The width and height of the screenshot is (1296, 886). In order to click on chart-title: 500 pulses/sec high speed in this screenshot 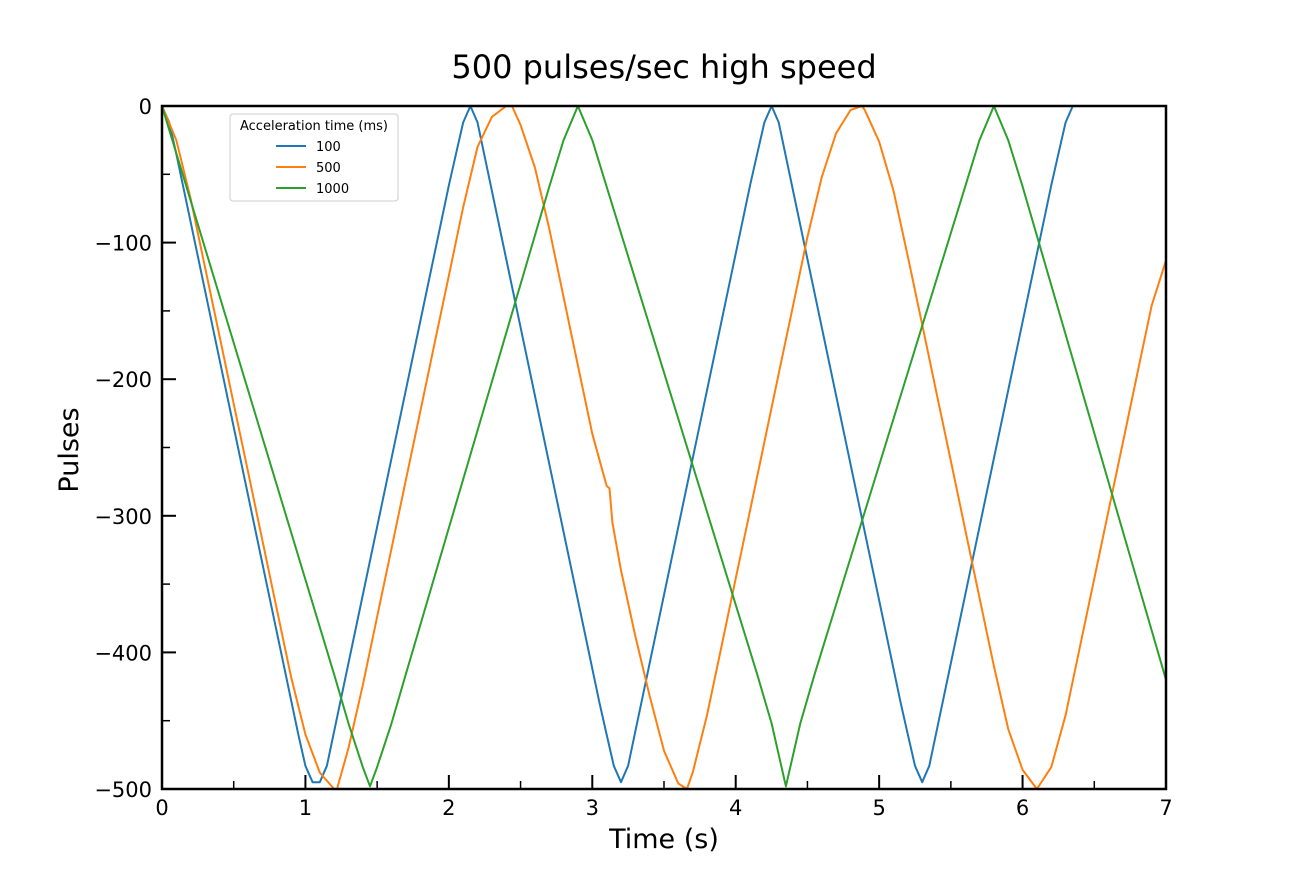, I will do `click(663, 67)`.